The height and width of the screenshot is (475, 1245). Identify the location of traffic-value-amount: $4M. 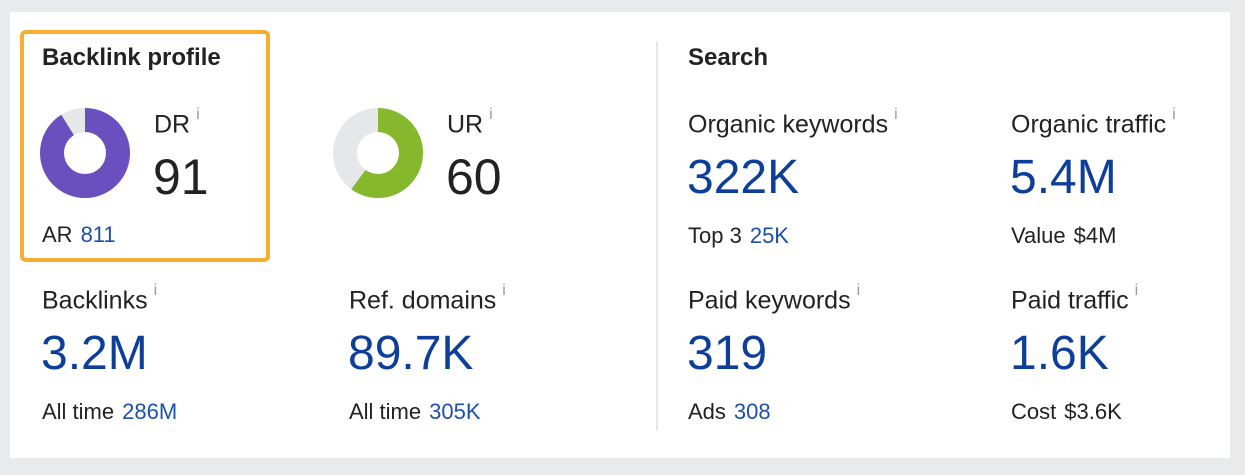
(1095, 235).